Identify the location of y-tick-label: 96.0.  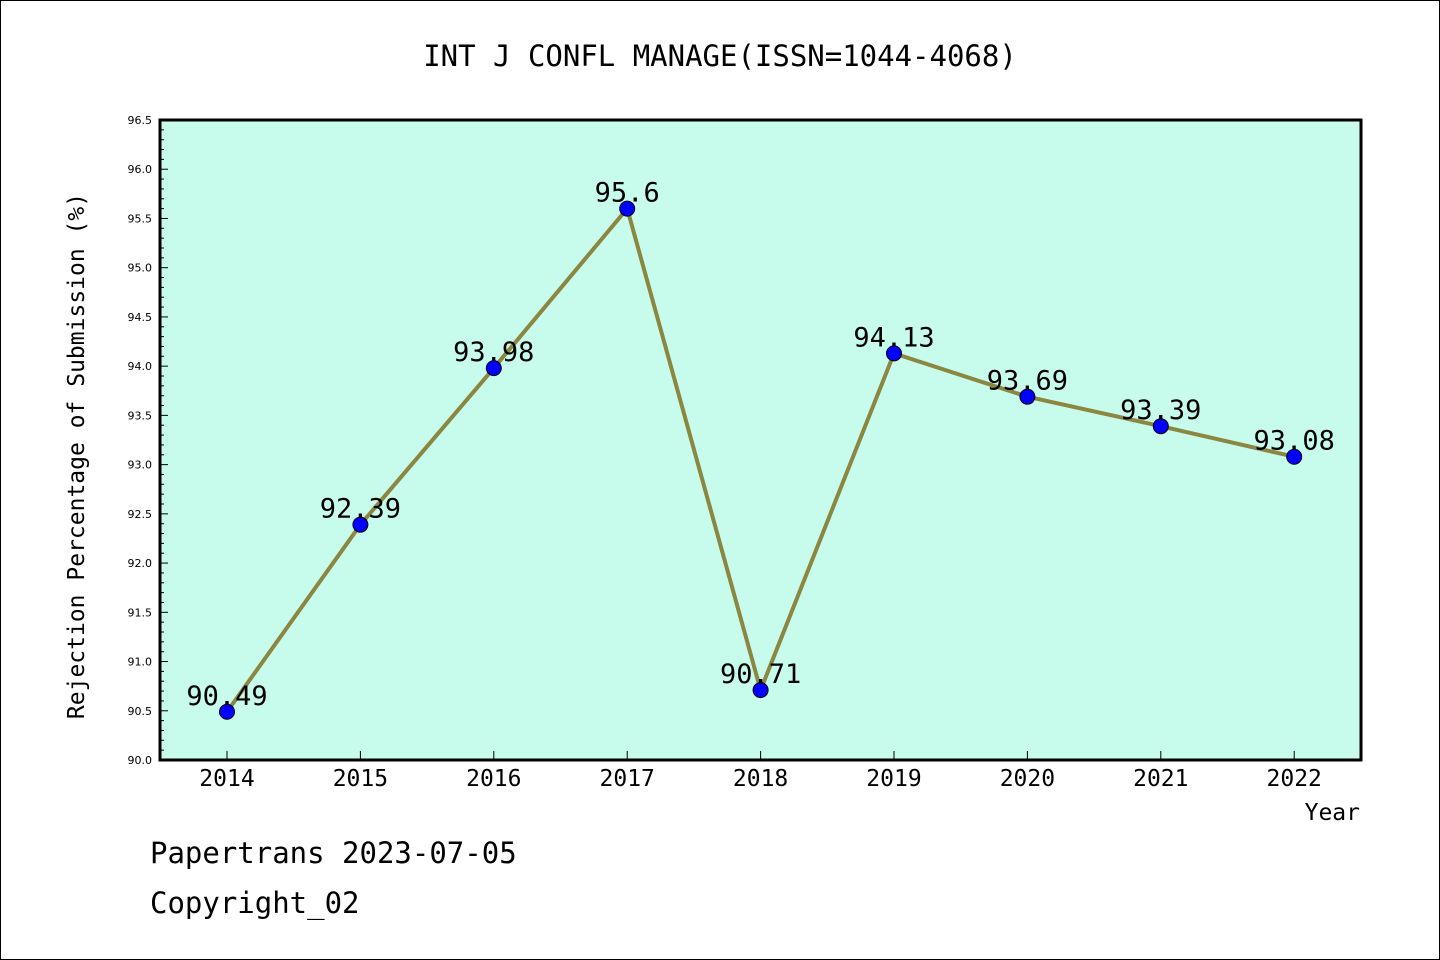
(140, 169).